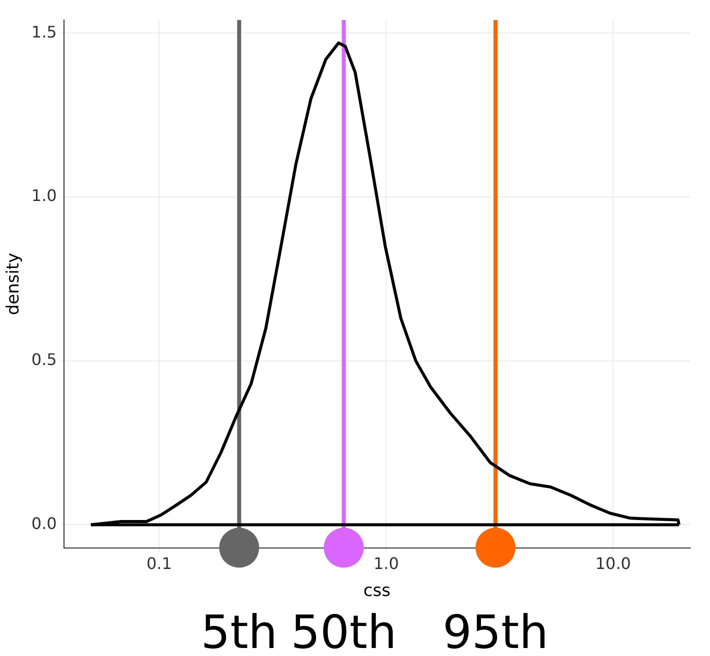  Describe the element at coordinates (14, 284) in the screenshot. I see `y-axis-title: density` at that location.